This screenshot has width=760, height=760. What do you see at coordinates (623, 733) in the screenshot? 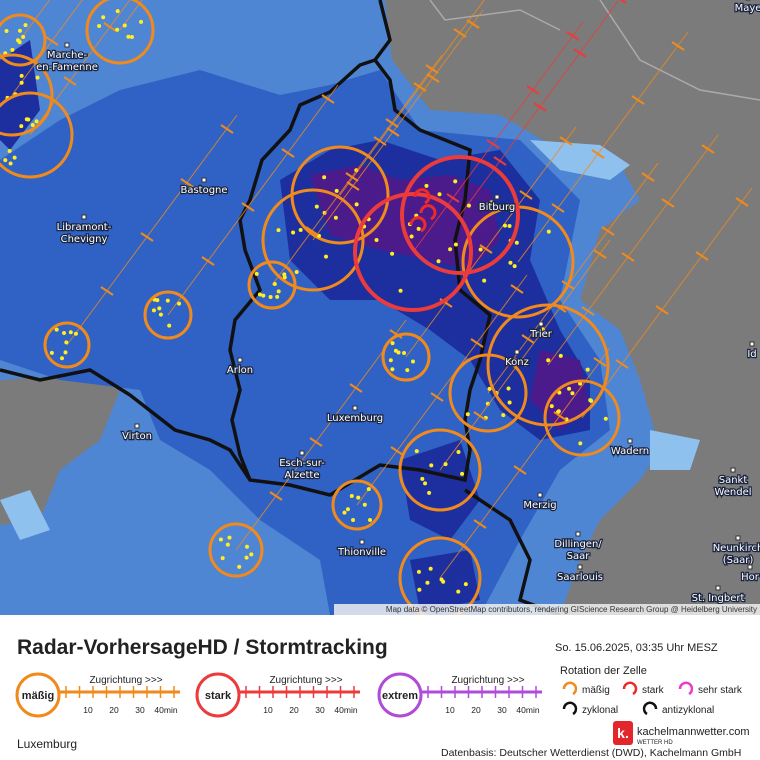
I see `brand-logo-mark: k.` at bounding box center [623, 733].